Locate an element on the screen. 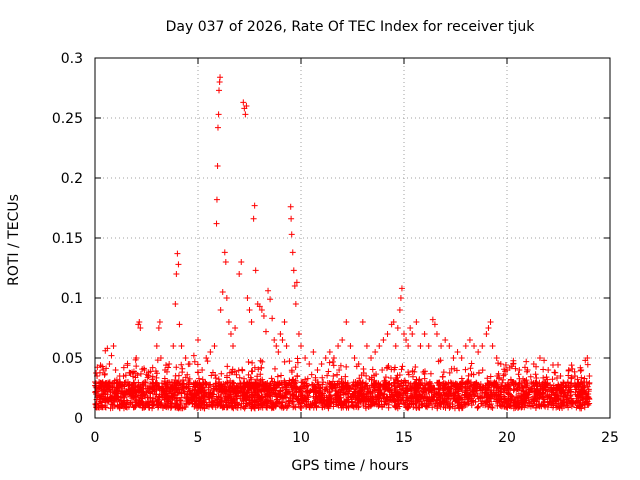 The image size is (640, 480). y-tick-label: 0.1 is located at coordinates (72, 299).